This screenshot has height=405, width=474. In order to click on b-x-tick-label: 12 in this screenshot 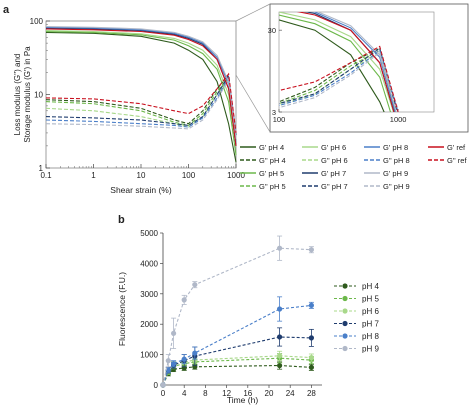, I will do `click(226, 393)`.